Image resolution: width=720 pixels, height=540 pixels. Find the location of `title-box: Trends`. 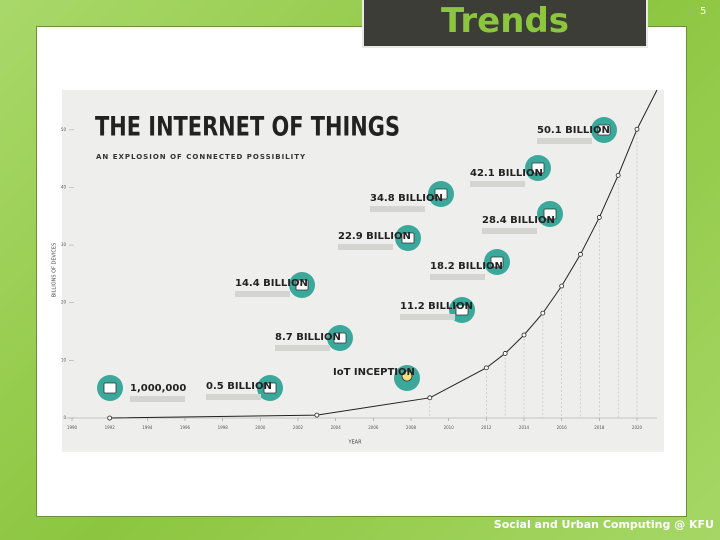

title-box: Trends is located at coordinates (505, 24).